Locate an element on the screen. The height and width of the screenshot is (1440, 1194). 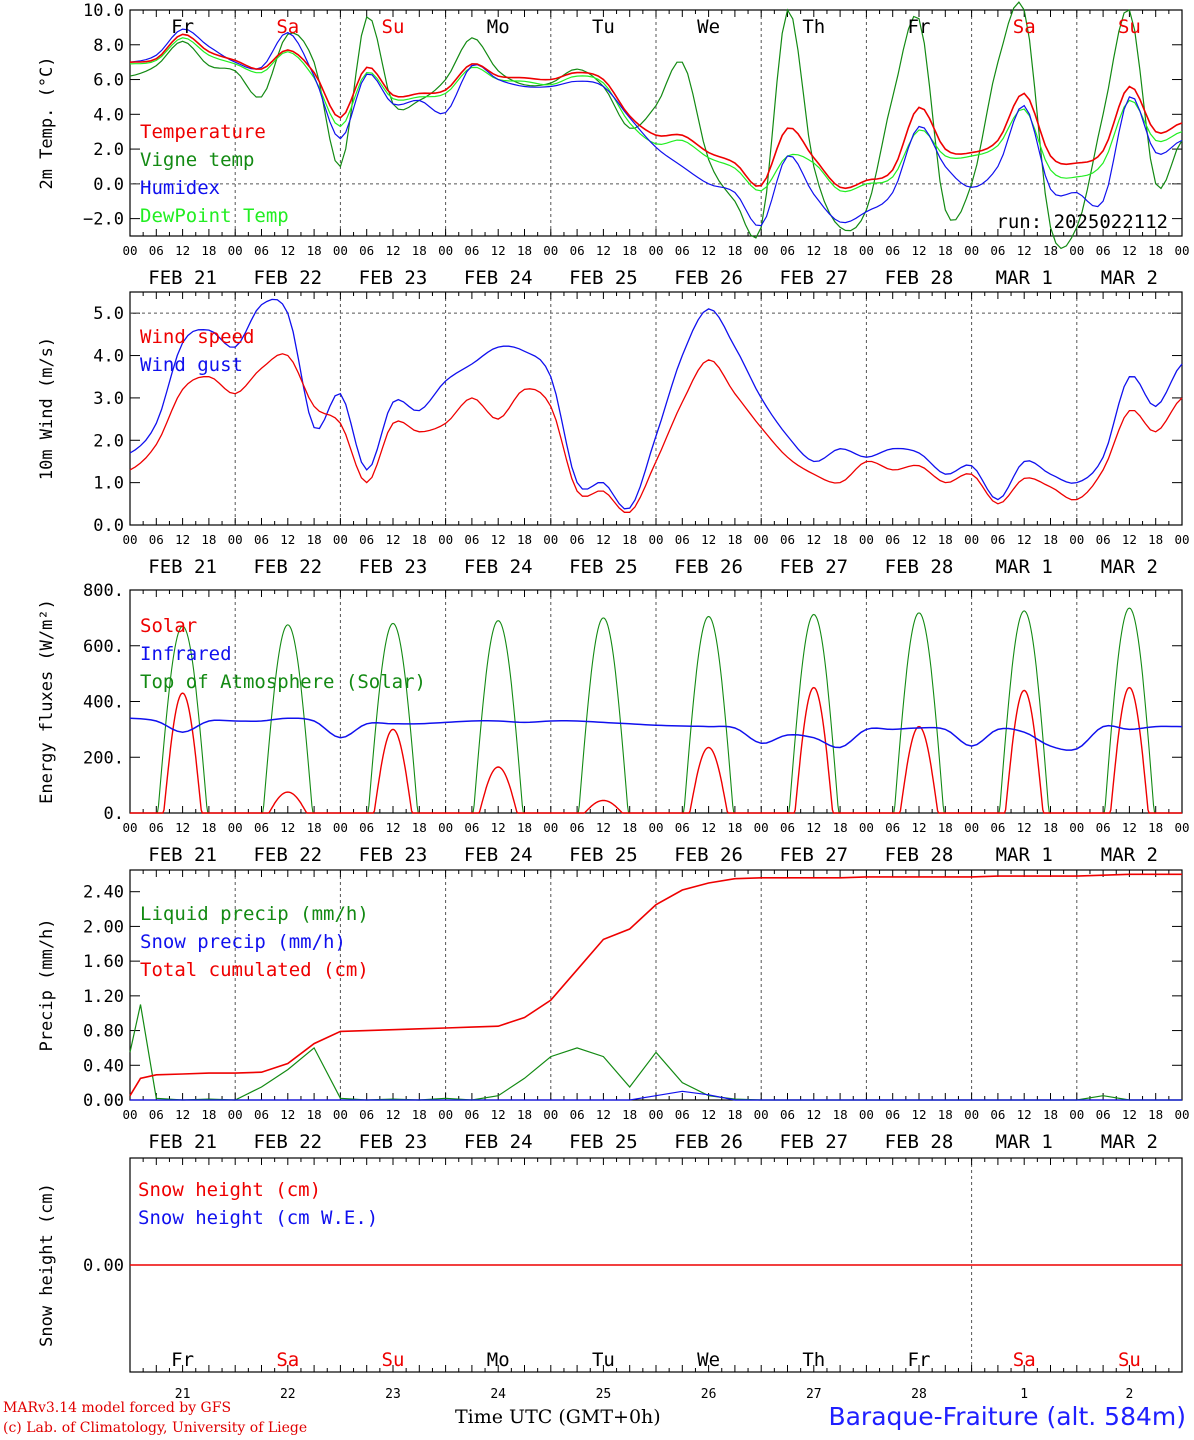
weekday-label: We is located at coordinates (708, 1360).